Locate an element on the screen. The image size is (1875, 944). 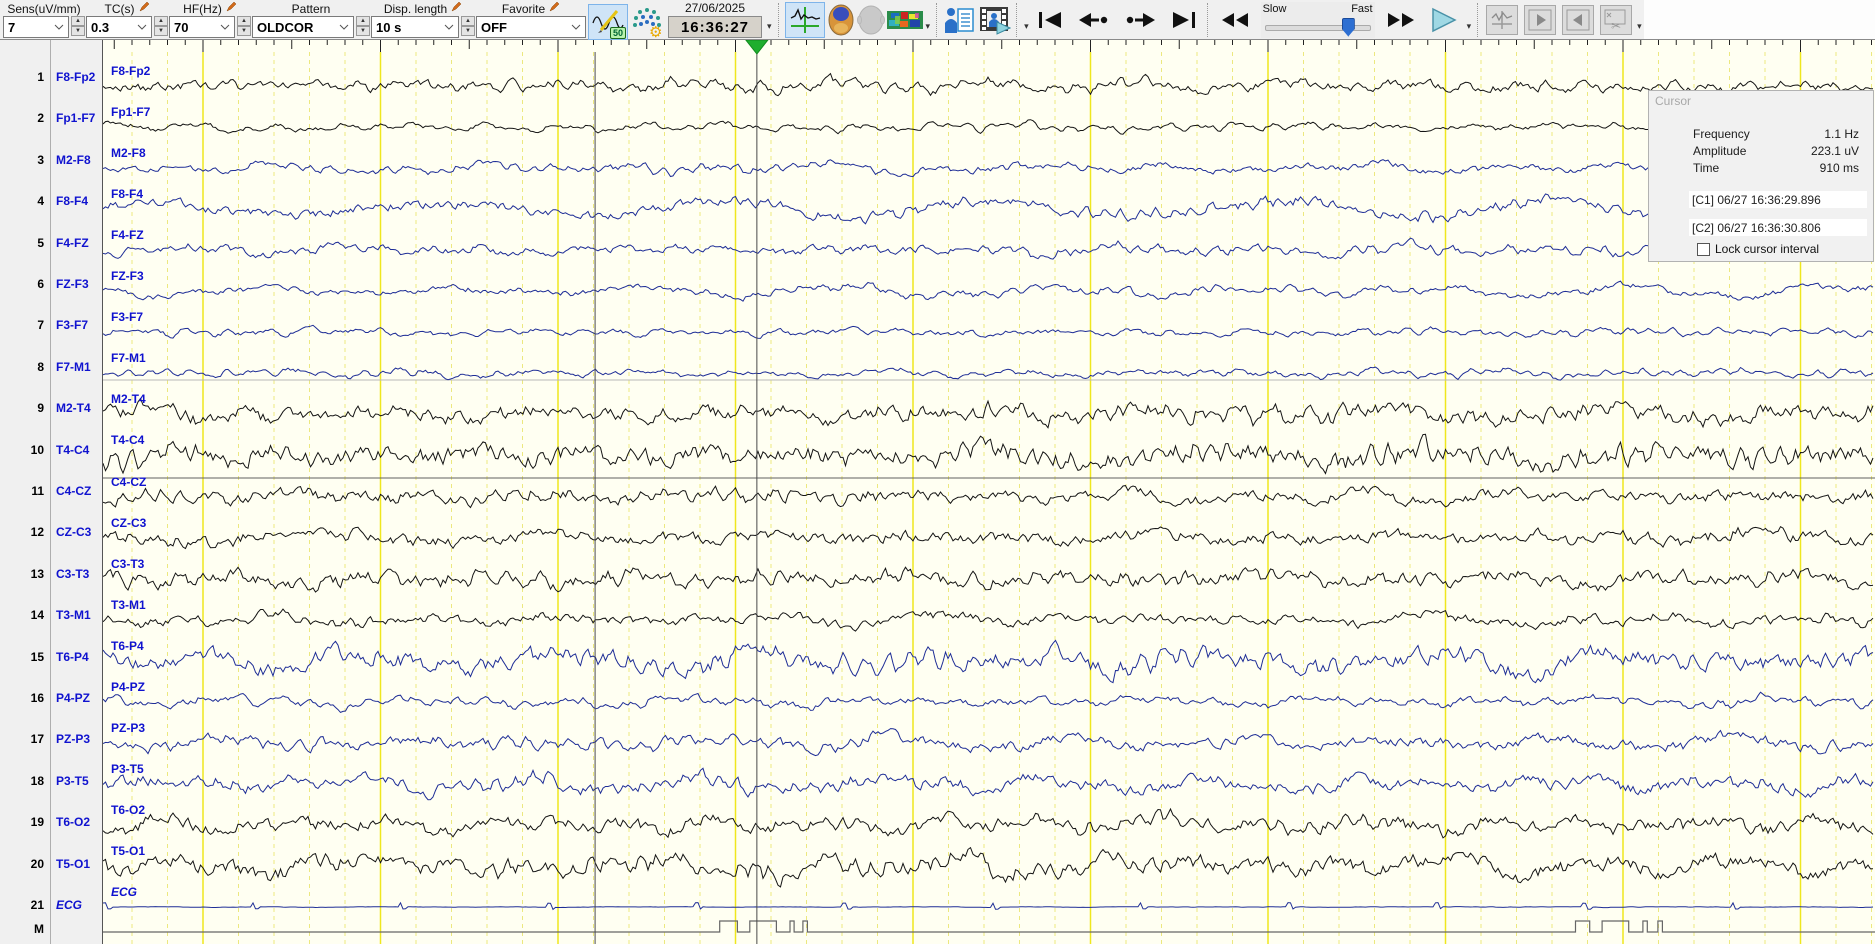
tc-spinner: ▲ ▼ is located at coordinates (161, 27).